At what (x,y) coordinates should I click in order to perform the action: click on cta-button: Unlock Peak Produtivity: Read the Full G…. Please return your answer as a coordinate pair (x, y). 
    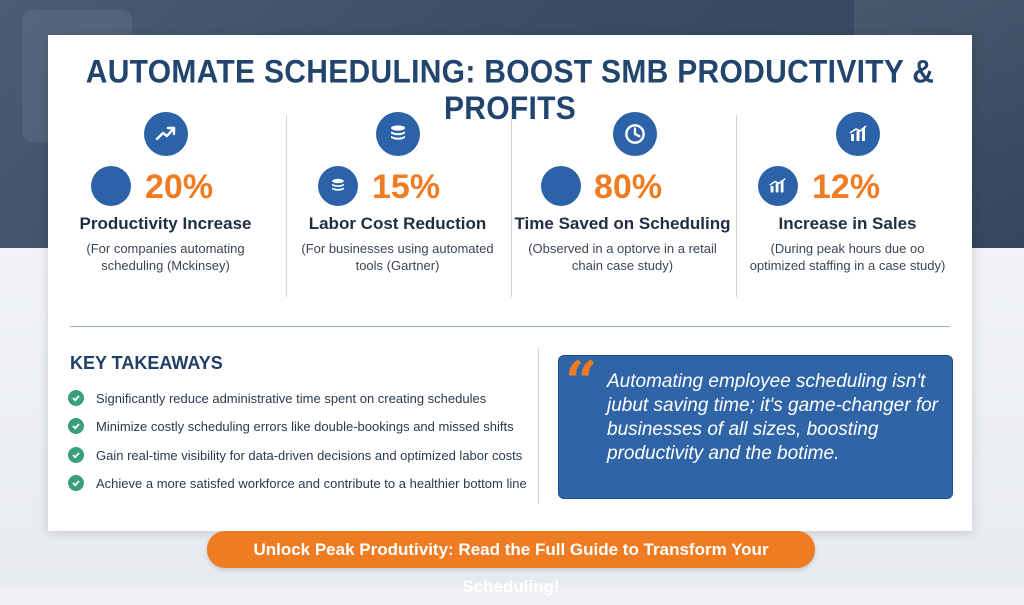
    Looking at the image, I should click on (511, 563).